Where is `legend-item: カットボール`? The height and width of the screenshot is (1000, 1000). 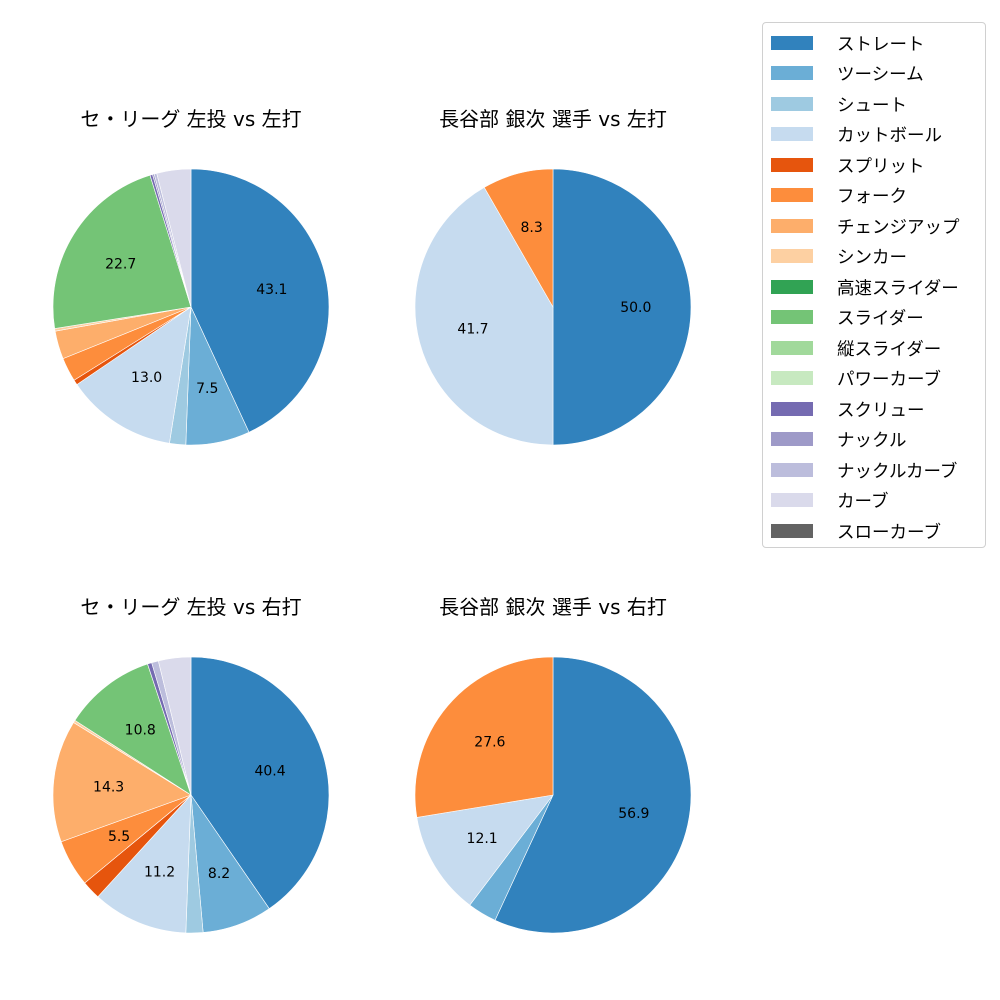 legend-item: カットボール is located at coordinates (856, 134).